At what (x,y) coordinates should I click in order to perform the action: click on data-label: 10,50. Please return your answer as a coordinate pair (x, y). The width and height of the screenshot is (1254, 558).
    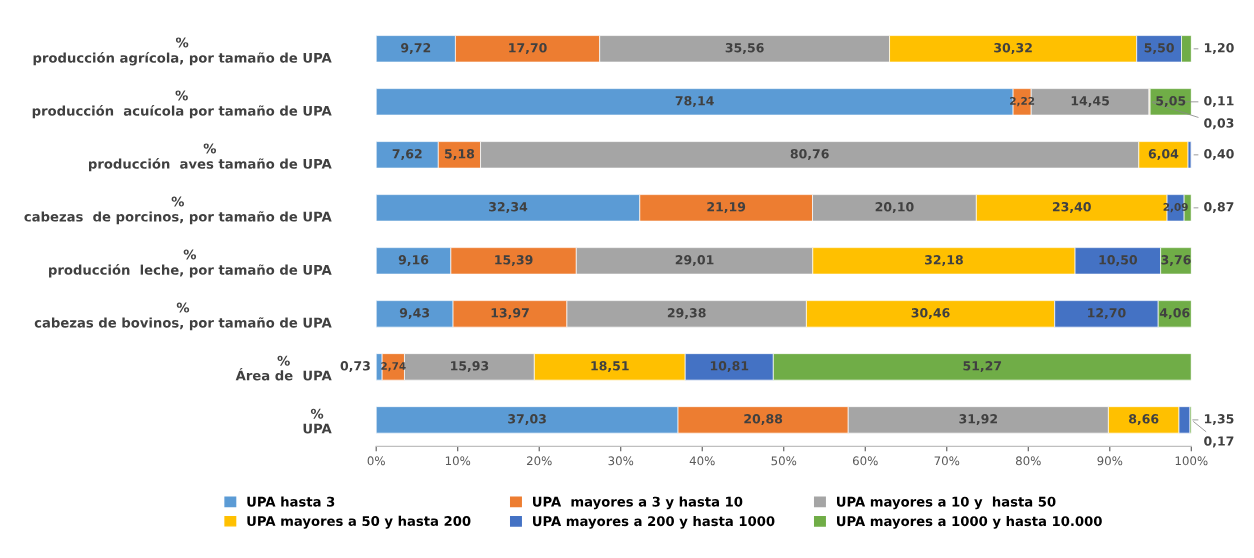
    Looking at the image, I should click on (1118, 261).